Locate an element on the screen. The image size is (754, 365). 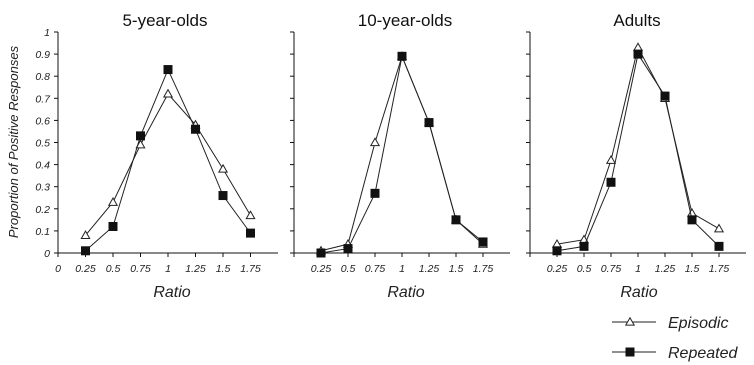
x-tick-label: 0 is located at coordinates (58, 269).